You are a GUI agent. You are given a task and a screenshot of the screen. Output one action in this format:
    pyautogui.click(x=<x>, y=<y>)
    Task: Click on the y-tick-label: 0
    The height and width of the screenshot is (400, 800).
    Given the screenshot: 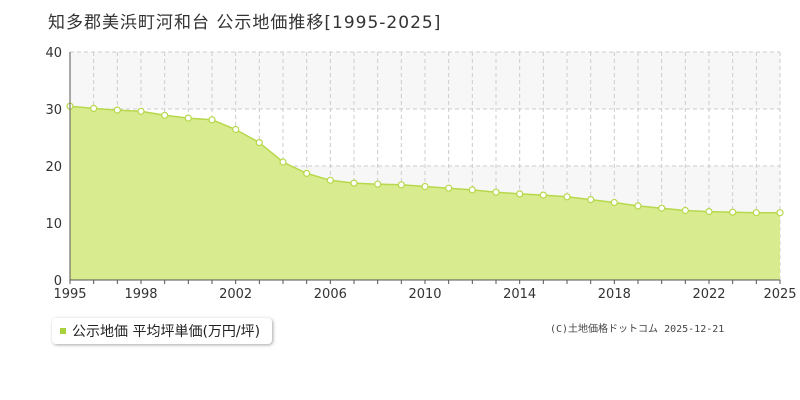 What is the action you would take?
    pyautogui.click(x=58, y=281)
    